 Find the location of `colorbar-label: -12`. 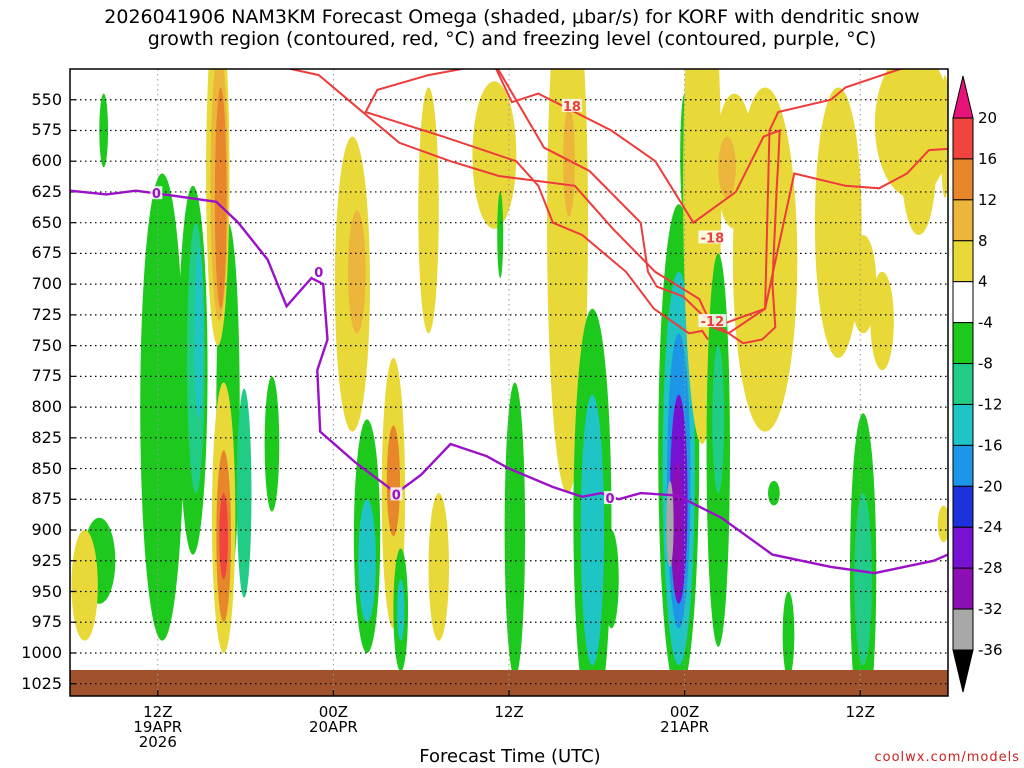

colorbar-label: -12 is located at coordinates (990, 404).